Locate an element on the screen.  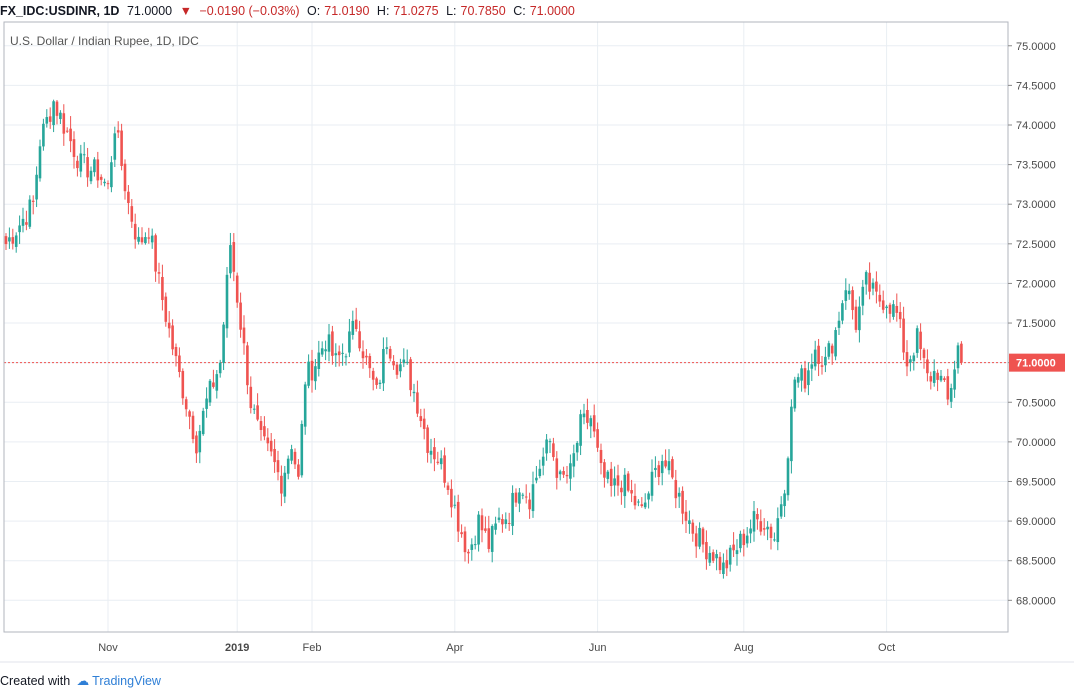
tradingview-logo-icon: ☁ is located at coordinates (83, 681).